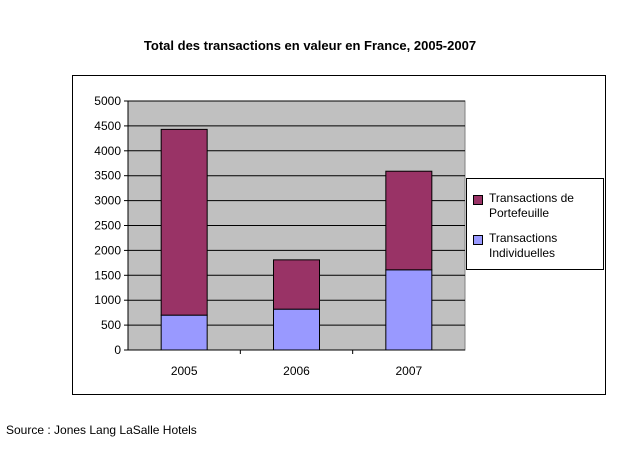 The height and width of the screenshot is (465, 620). I want to click on y-tick-label: 2500, so click(107, 226).